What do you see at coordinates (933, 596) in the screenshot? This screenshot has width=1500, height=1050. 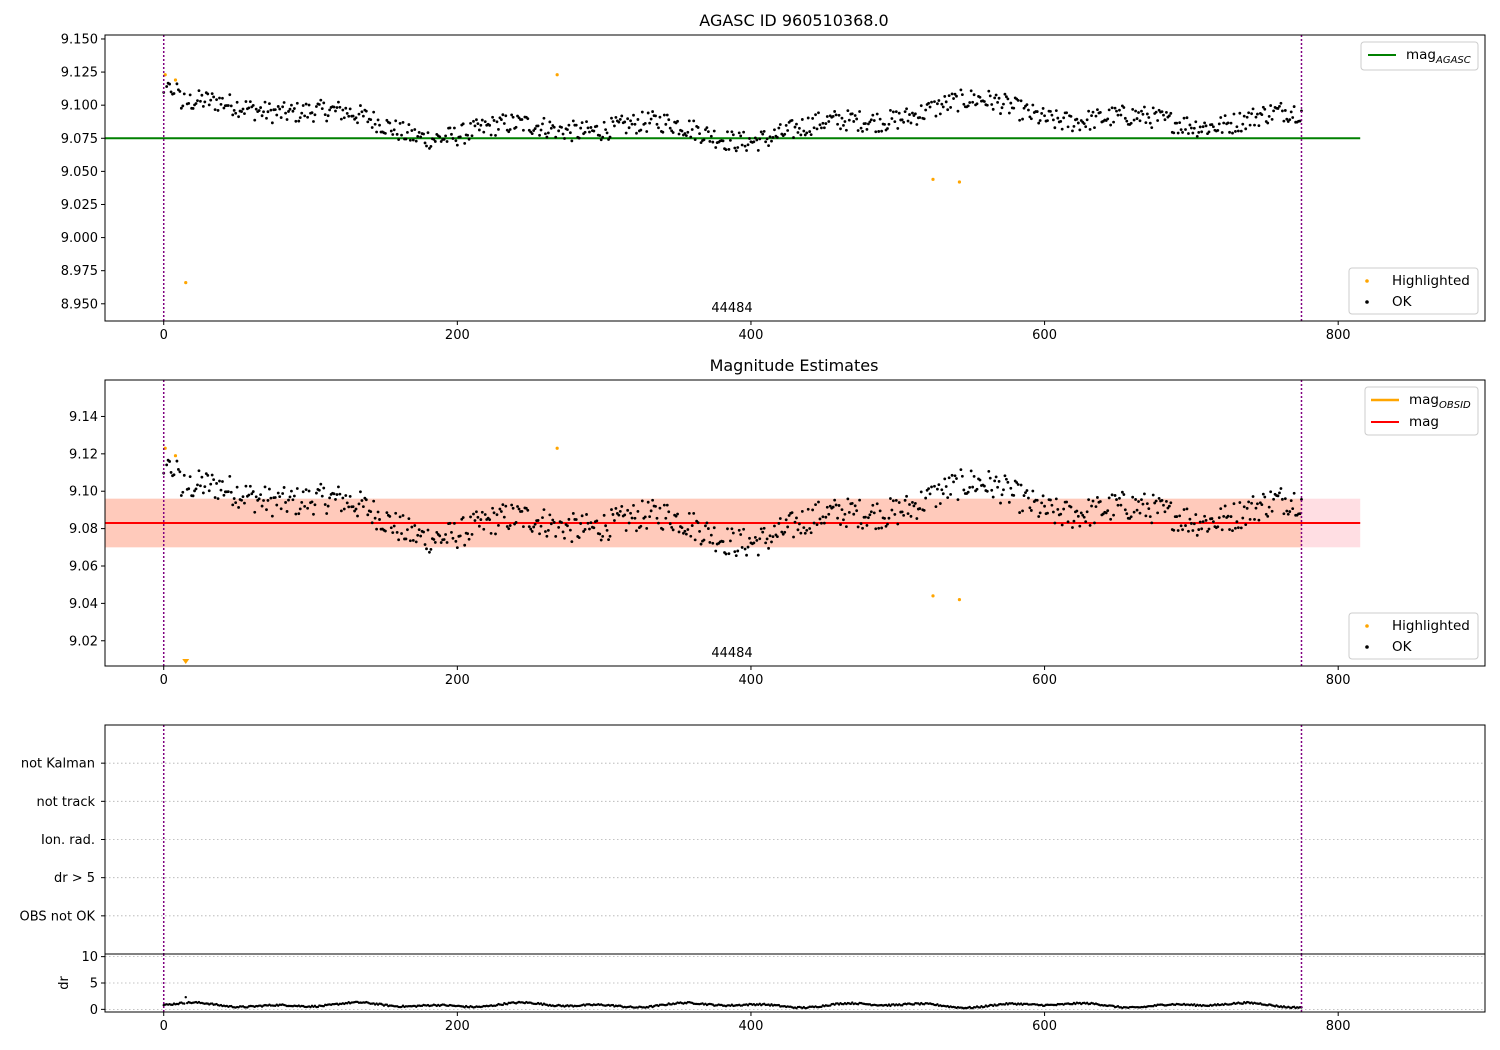 I see `estimates-highlighted-point` at bounding box center [933, 596].